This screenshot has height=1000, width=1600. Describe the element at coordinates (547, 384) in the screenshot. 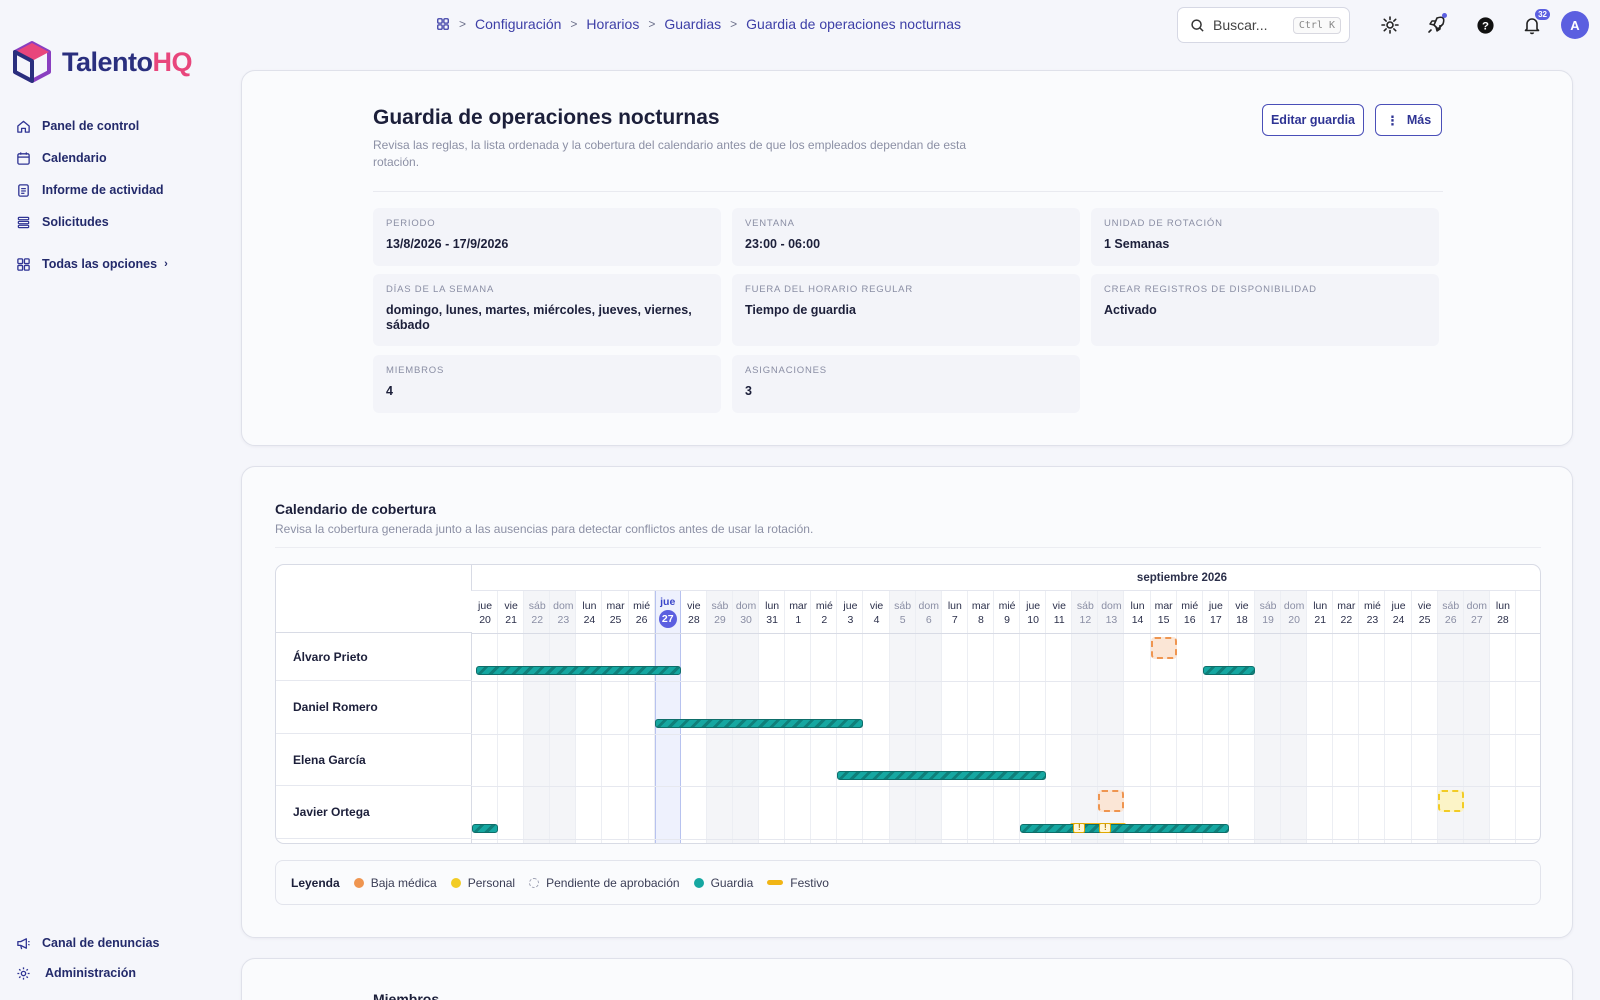

I see `field-members: Miembros 4` at that location.